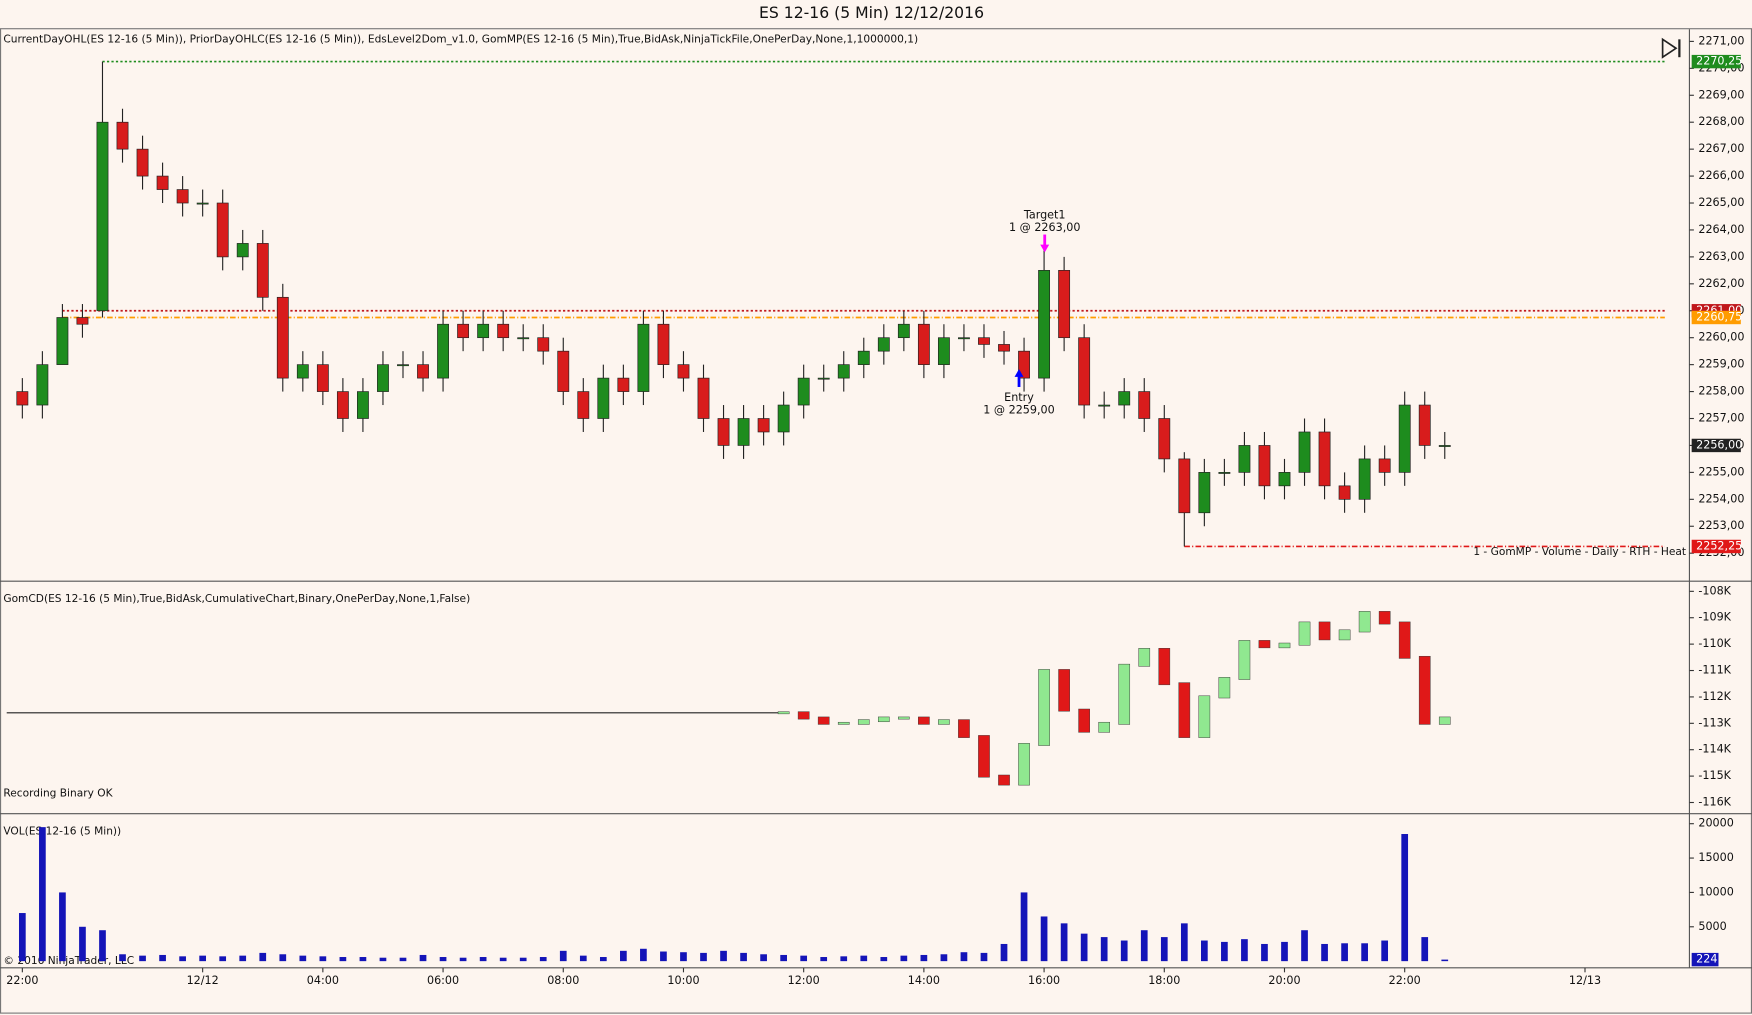 This screenshot has height=1015, width=1752. I want to click on y-tick-label: -115K, so click(1714, 775).